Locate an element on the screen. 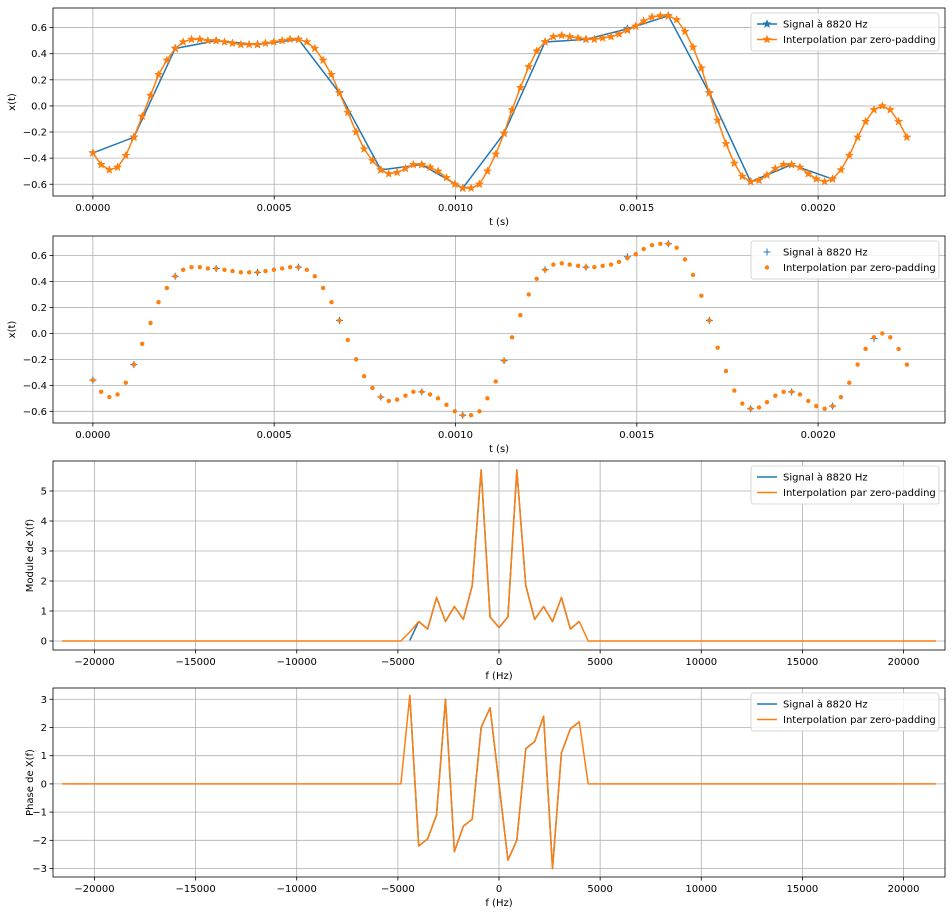 The width and height of the screenshot is (952, 915). legend-marker is located at coordinates (767, 39).